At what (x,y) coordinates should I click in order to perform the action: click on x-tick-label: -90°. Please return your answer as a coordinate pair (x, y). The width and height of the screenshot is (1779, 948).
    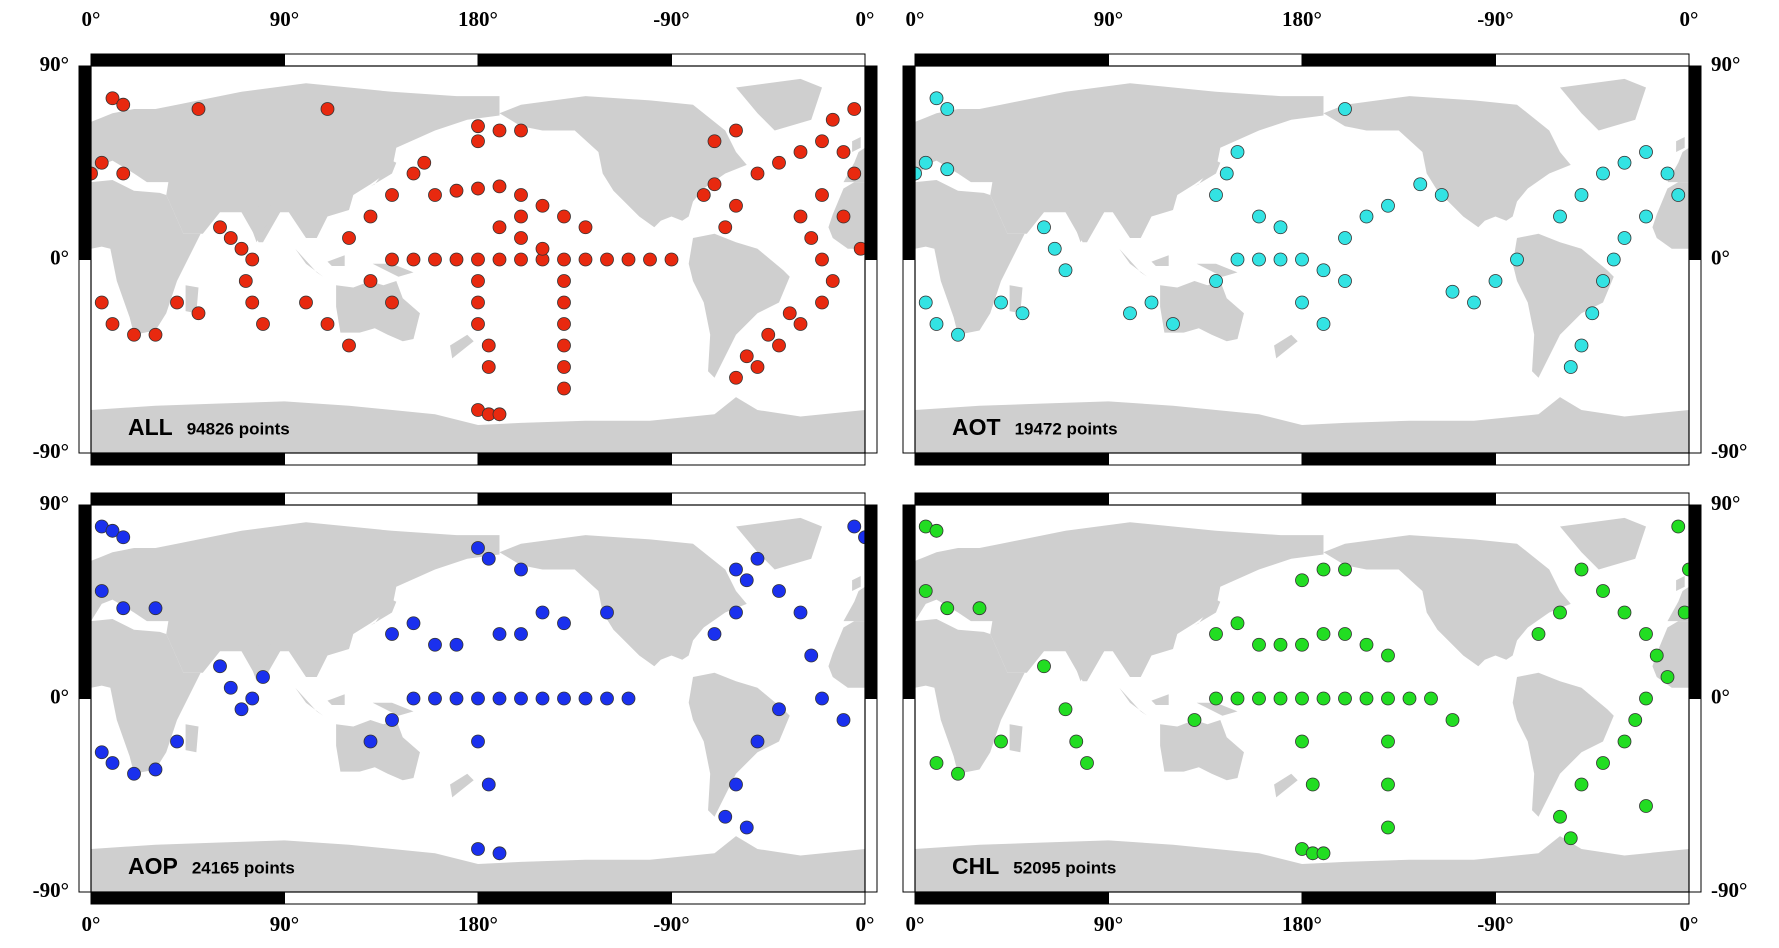
    Looking at the image, I should click on (671, 924).